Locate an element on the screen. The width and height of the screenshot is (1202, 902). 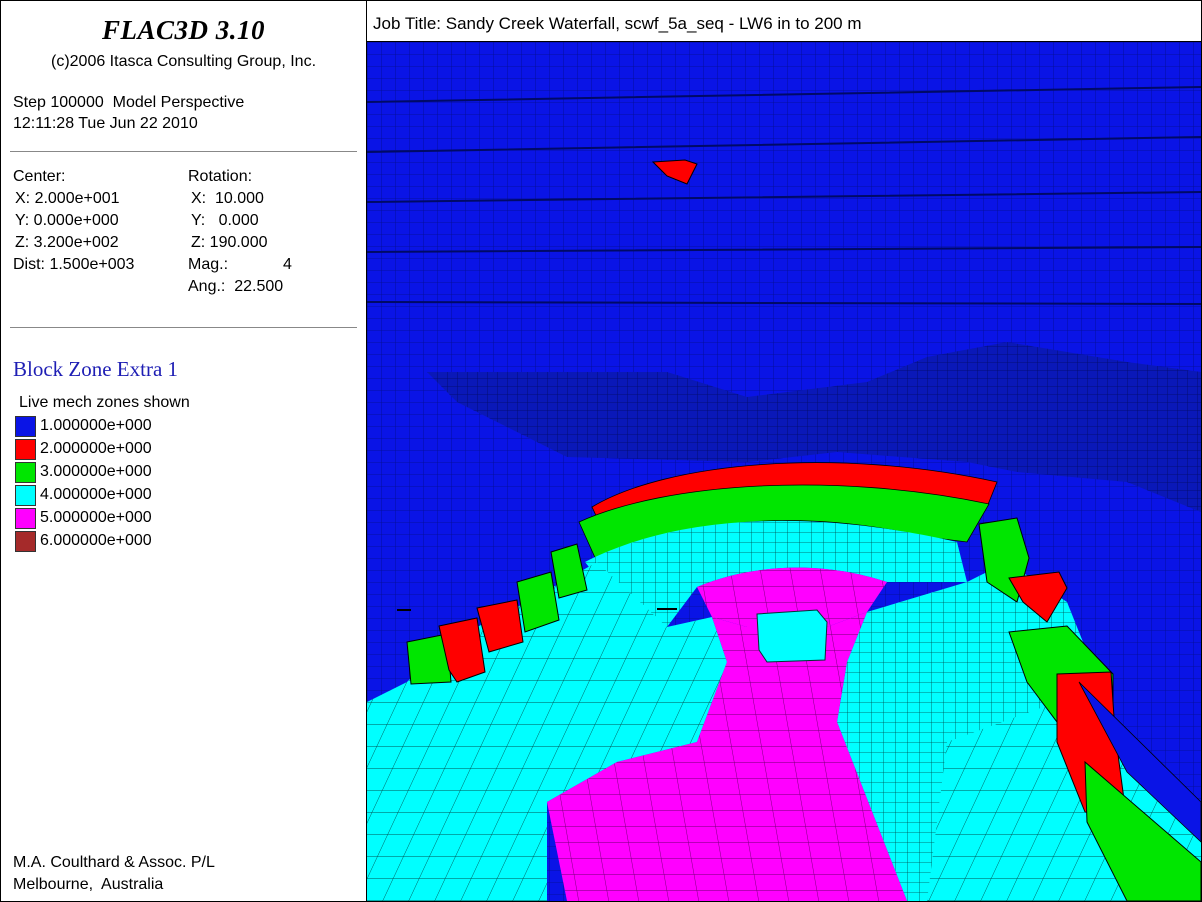
terrain-right-edge is located at coordinates (1139, 762).